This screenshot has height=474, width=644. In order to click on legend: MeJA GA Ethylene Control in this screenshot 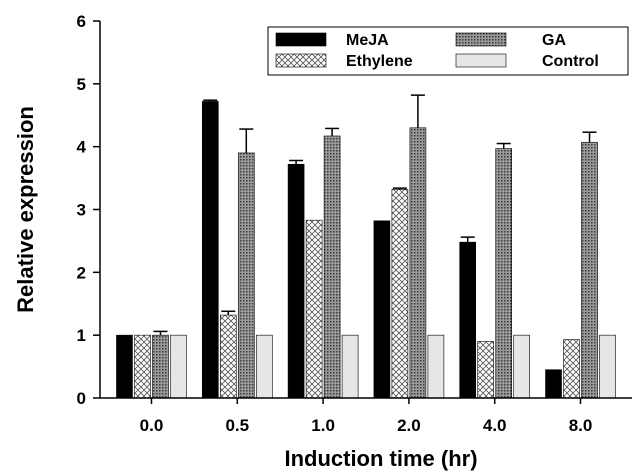, I will do `click(448, 51)`.